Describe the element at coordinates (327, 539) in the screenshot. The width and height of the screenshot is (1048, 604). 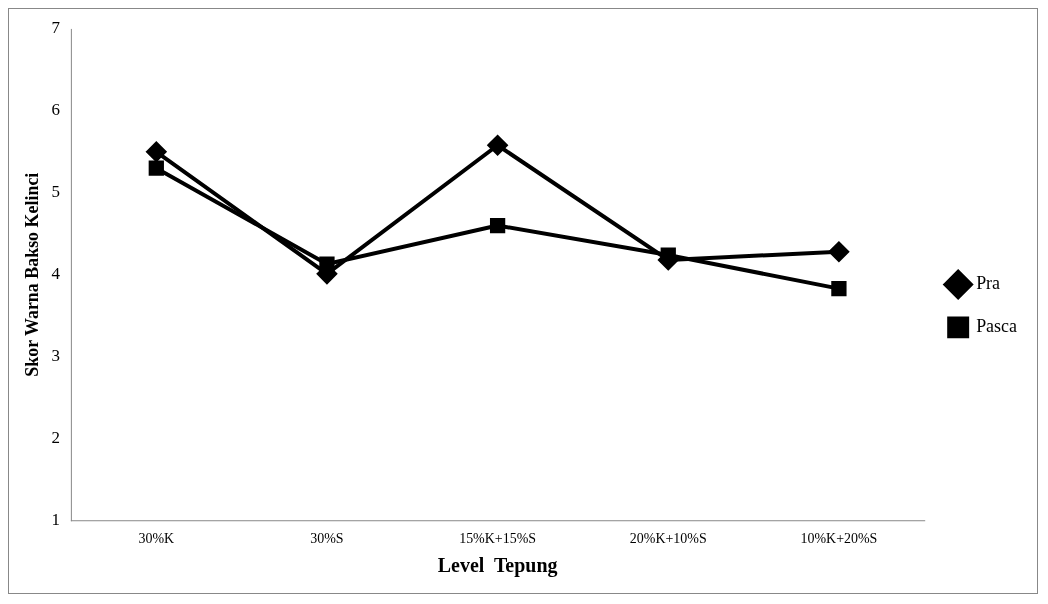
I see `x-tick-label: 30%S` at that location.